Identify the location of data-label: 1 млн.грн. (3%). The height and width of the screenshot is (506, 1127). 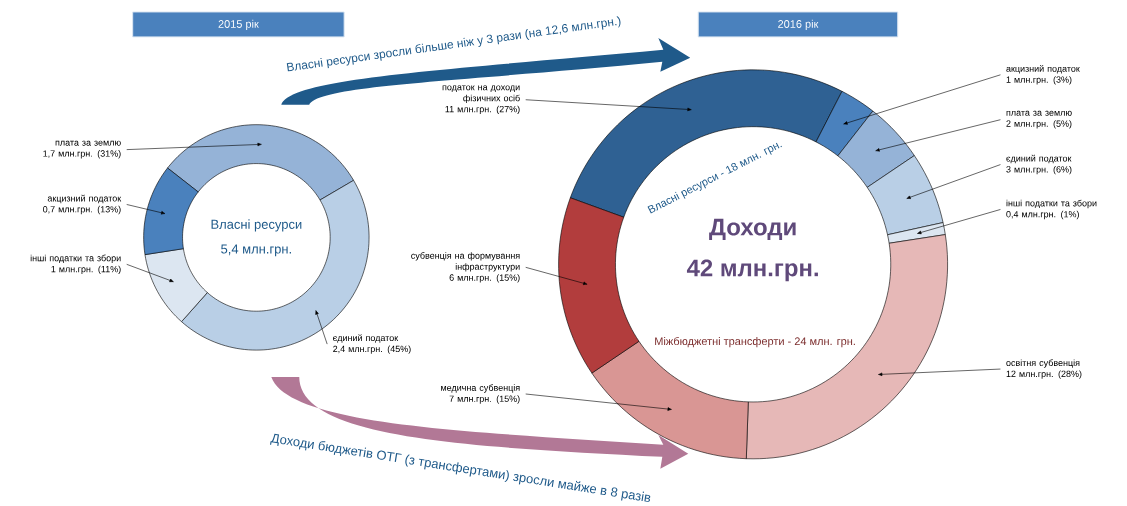
(1039, 80).